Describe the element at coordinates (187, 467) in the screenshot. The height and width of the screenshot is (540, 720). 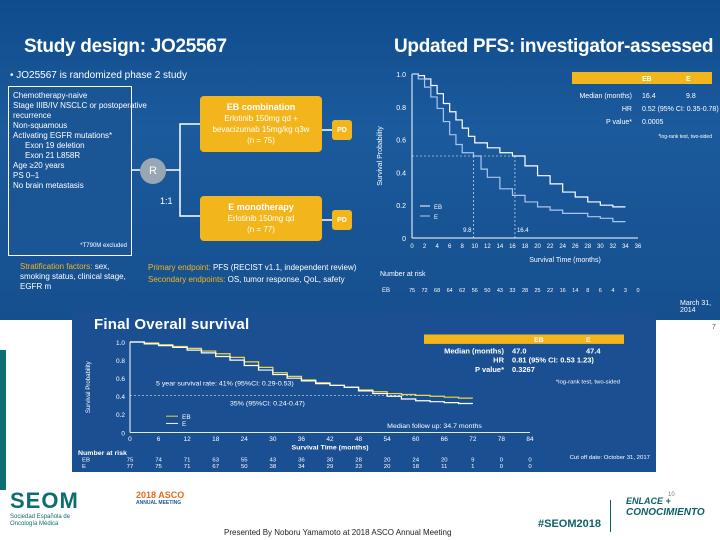
I see `os-risk-e-value: 71` at that location.